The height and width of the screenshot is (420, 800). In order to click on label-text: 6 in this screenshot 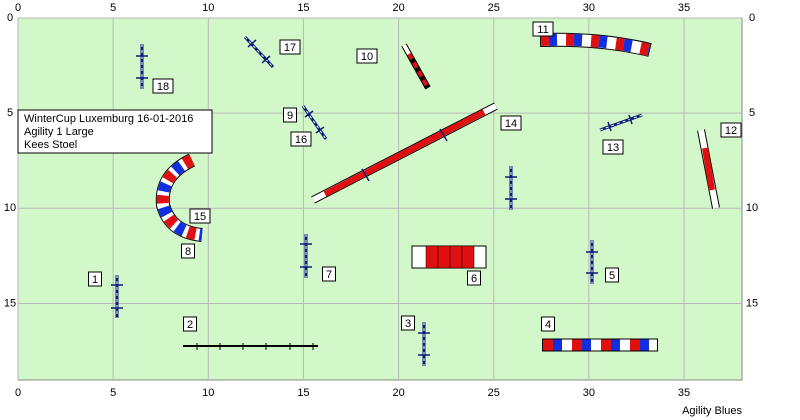, I will do `click(474, 279)`.